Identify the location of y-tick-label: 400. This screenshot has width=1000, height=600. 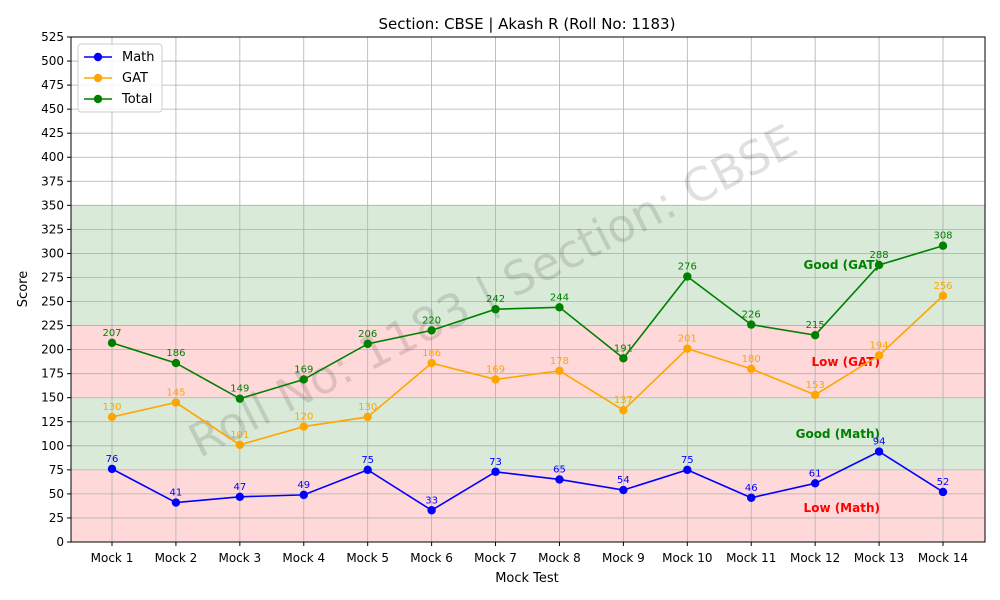
(52, 157).